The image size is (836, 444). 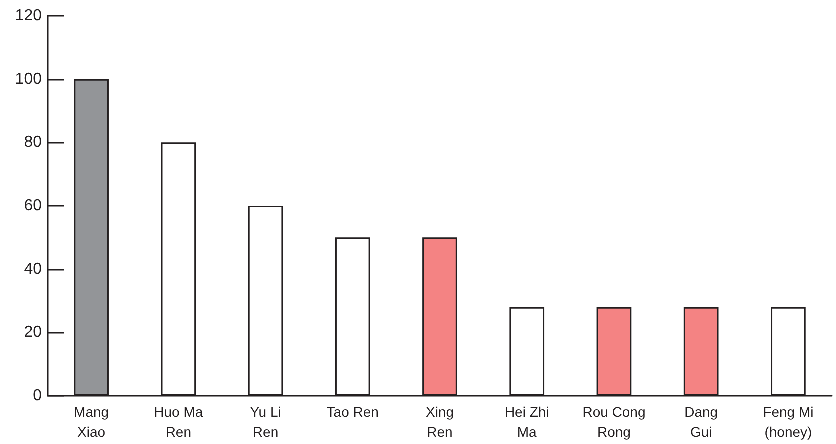 I want to click on y-tick-label: 80, so click(x=33, y=143).